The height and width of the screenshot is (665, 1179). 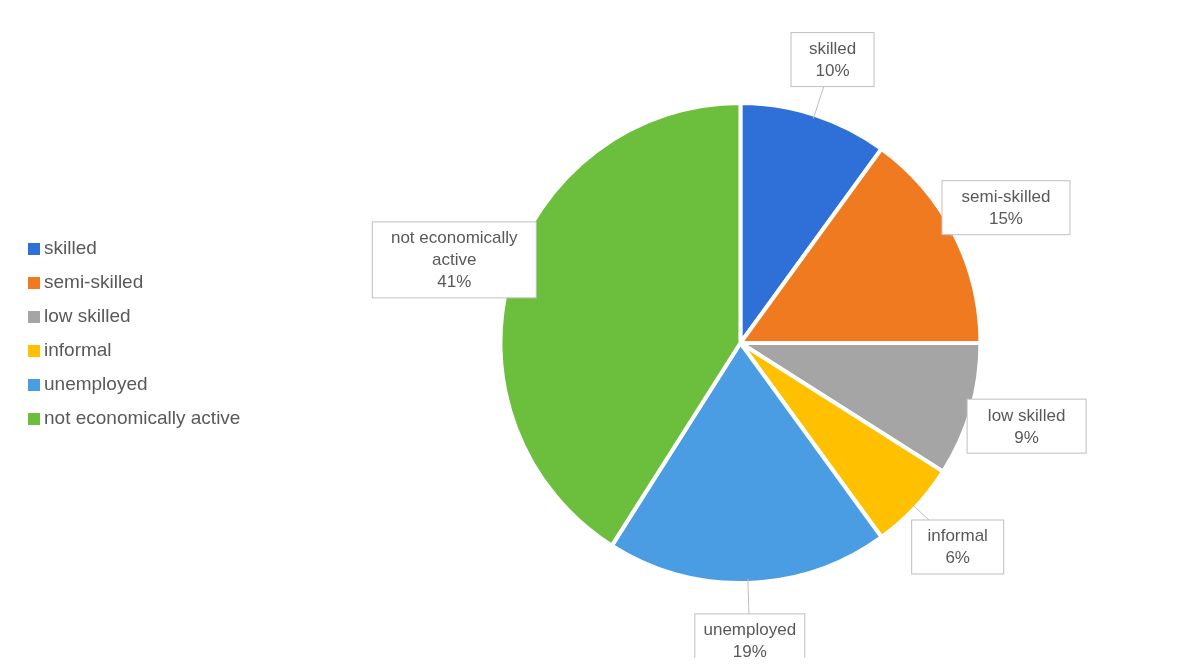 What do you see at coordinates (87, 315) in the screenshot?
I see `legend-label: low skilled` at bounding box center [87, 315].